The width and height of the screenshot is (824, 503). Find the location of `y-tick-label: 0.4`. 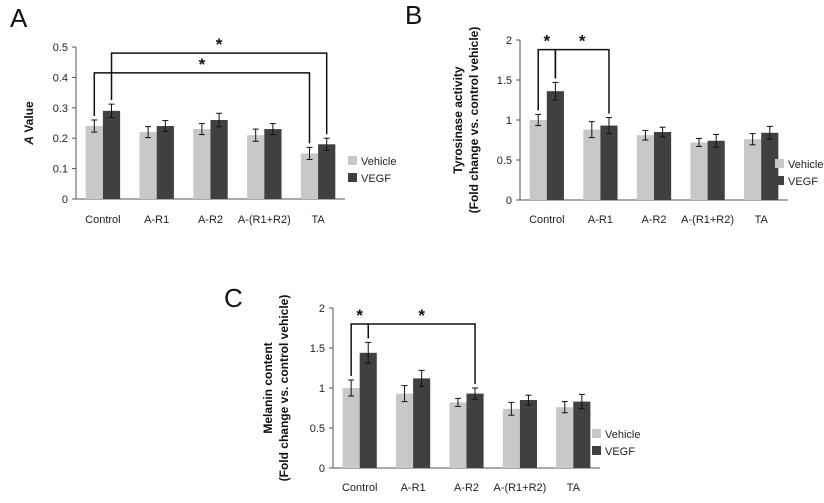

y-tick-label: 0.4 is located at coordinates (60, 78).